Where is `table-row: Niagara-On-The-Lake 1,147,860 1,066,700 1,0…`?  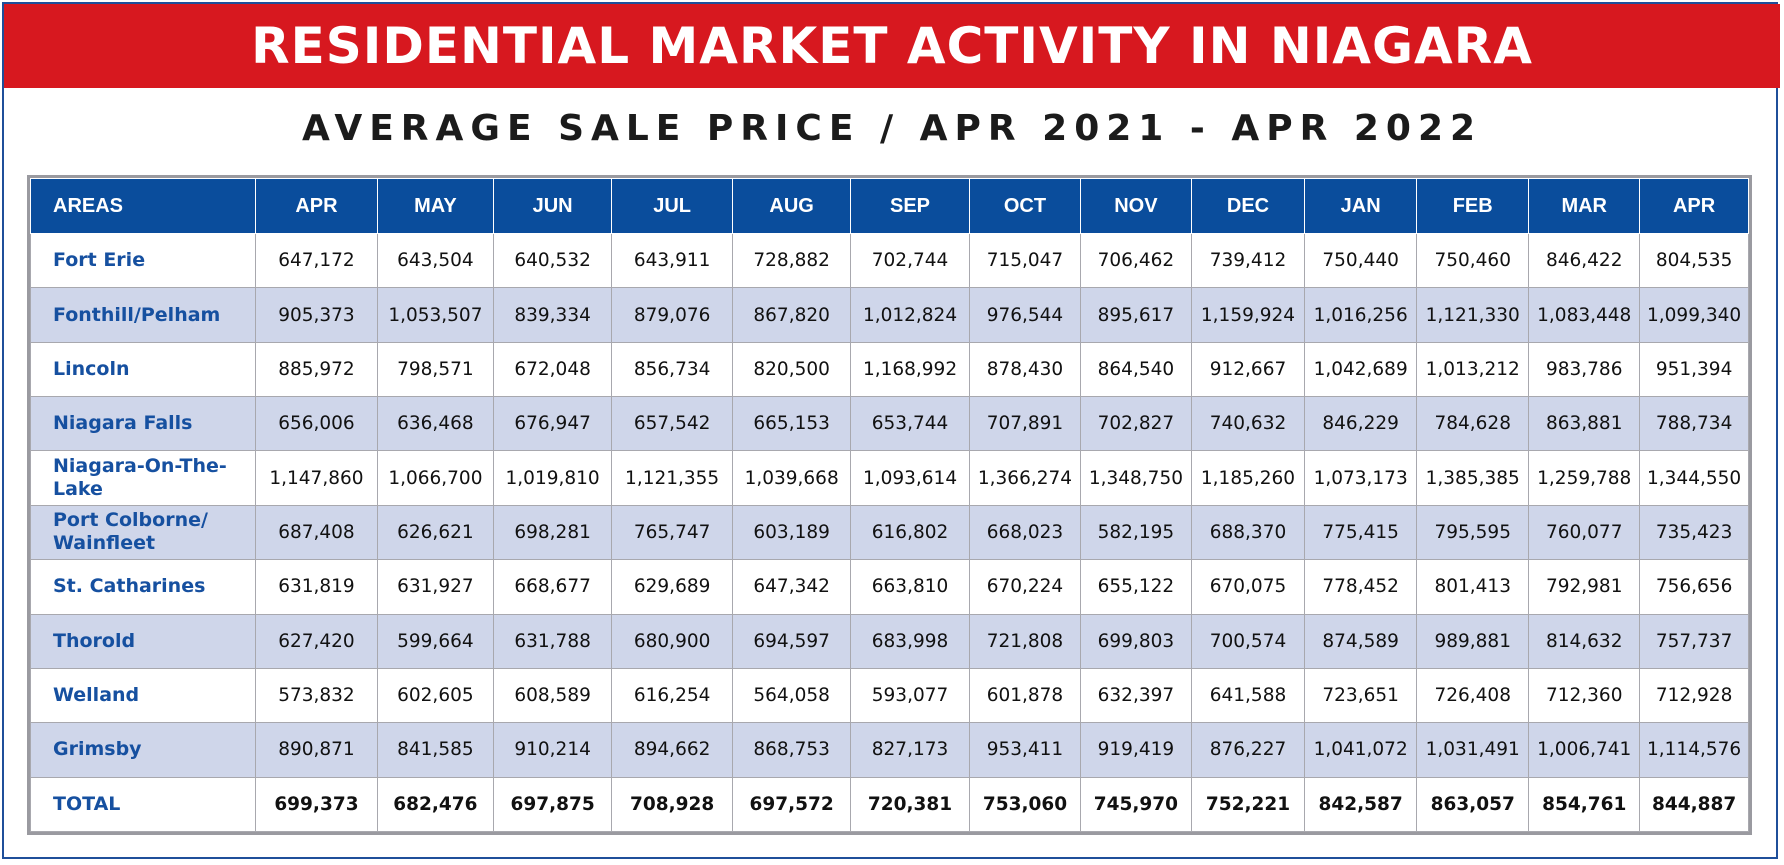 table-row: Niagara-On-The-Lake 1,147,860 1,066,700 1,0… is located at coordinates (889, 478).